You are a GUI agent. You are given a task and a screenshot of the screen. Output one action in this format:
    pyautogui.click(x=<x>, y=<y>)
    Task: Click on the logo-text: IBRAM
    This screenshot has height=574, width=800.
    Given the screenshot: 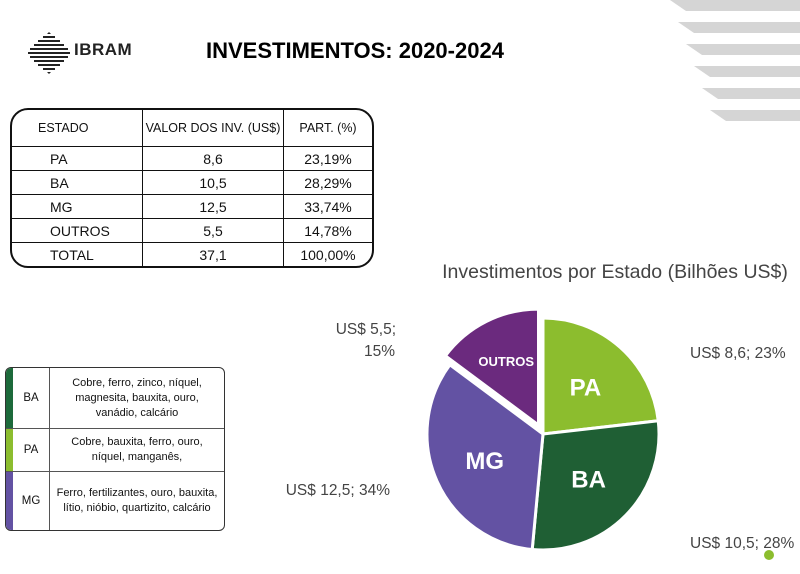 What is the action you would take?
    pyautogui.click(x=103, y=49)
    